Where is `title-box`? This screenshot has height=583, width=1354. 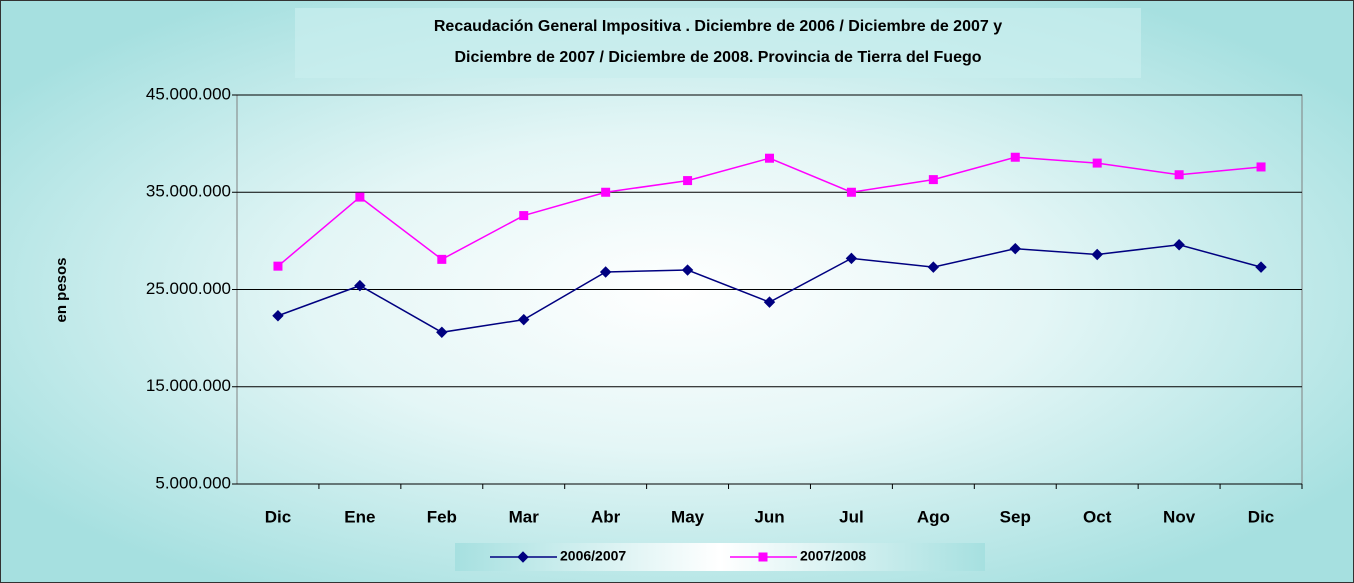
title-box is located at coordinates (718, 43).